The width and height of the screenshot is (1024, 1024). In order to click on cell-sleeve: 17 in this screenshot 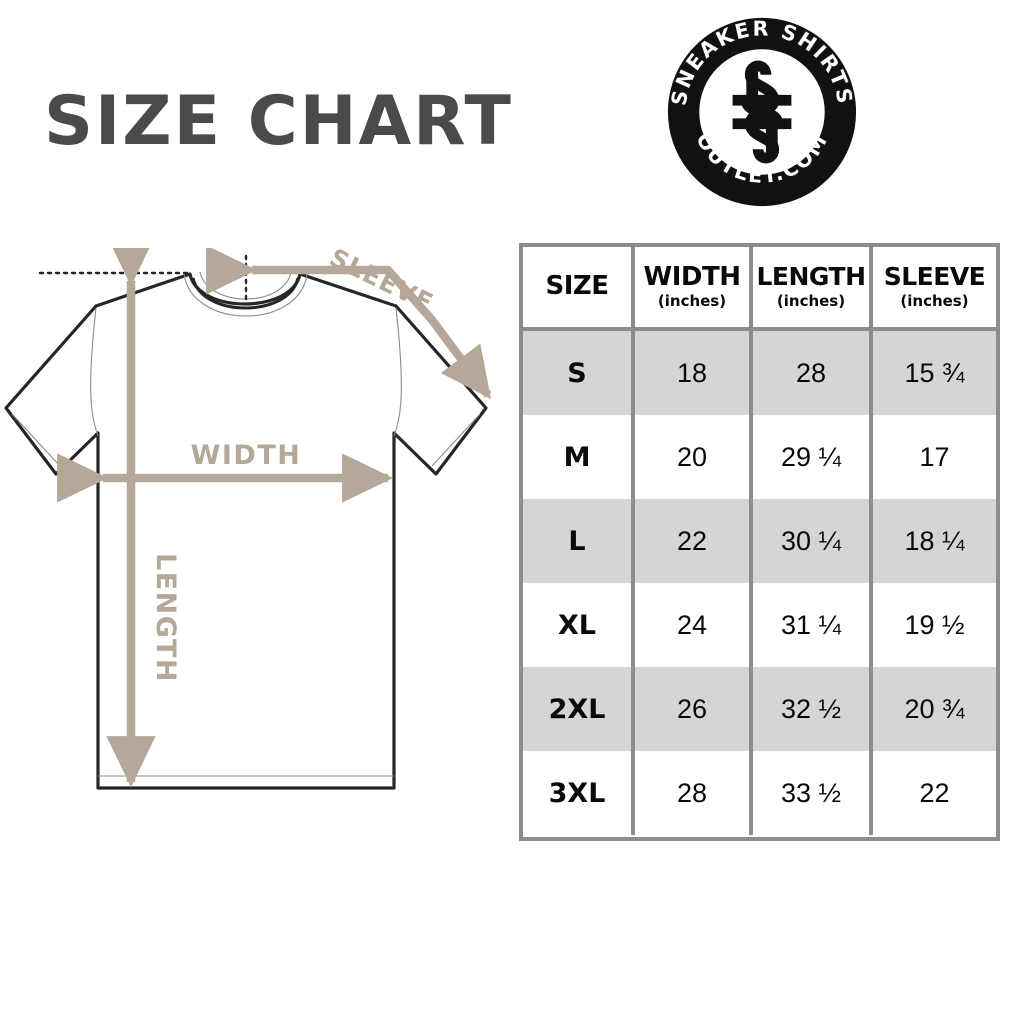, I will do `click(934, 457)`.